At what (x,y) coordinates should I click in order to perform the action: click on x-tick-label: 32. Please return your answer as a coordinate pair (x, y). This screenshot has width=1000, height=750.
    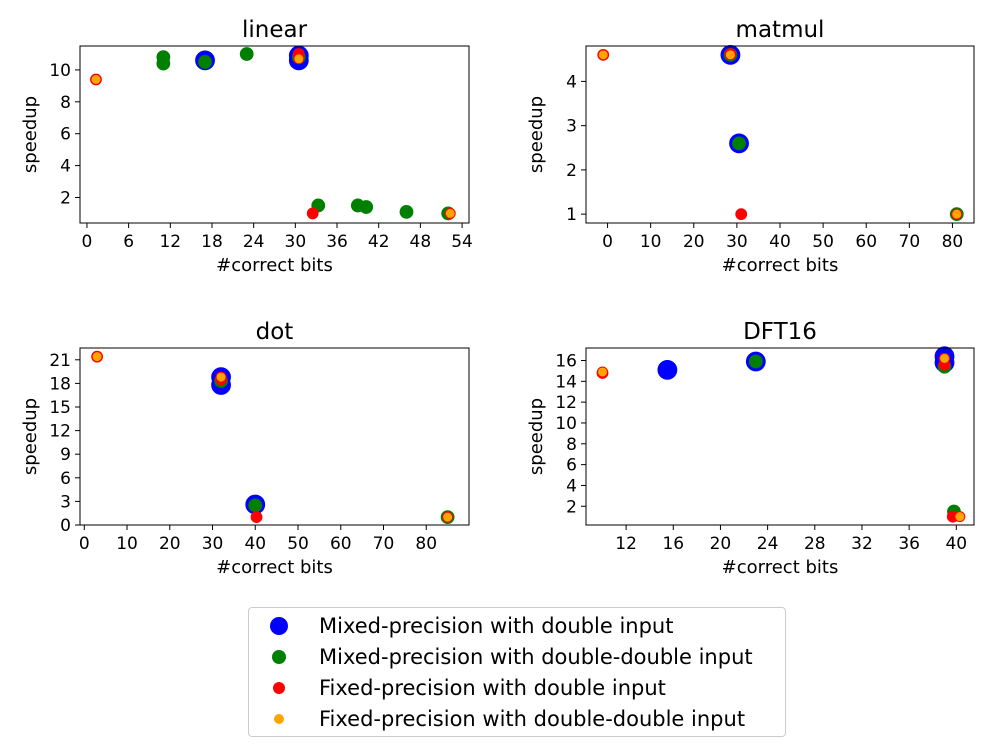
    Looking at the image, I should click on (862, 544).